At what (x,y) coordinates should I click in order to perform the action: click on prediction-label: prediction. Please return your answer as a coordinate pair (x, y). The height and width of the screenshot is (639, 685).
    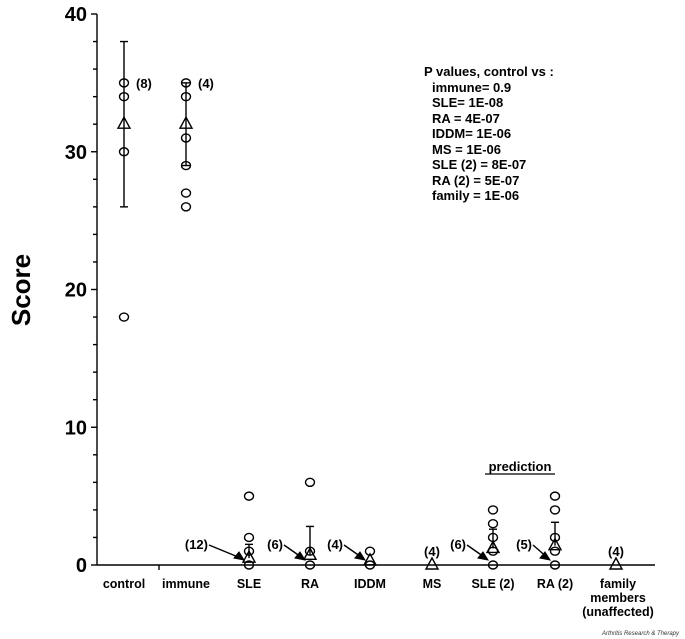
    Looking at the image, I should click on (520, 466).